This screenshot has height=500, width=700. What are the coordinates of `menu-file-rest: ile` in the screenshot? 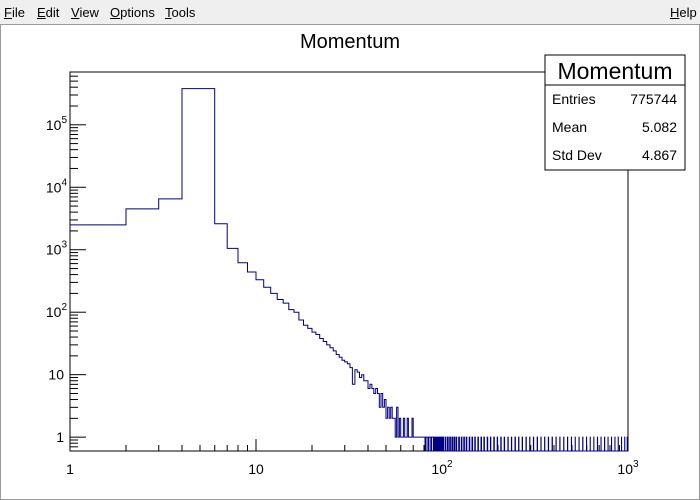 It's located at (18, 12).